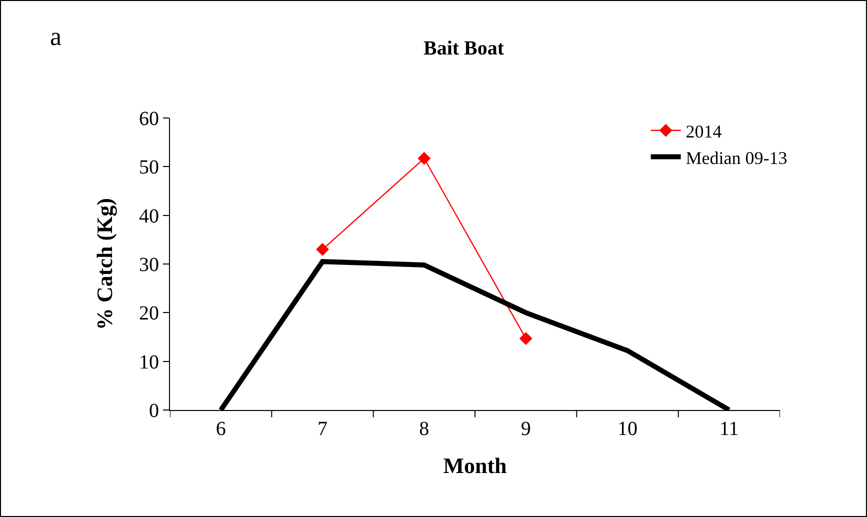  Describe the element at coordinates (154, 411) in the screenshot. I see `y-tick-label: 0` at that location.